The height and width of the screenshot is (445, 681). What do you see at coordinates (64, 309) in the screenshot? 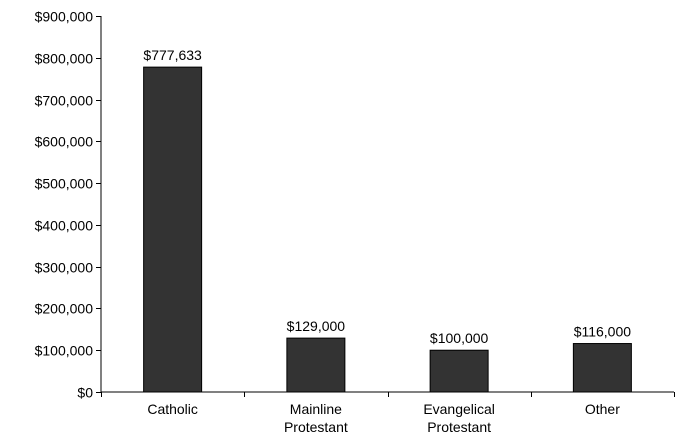
I see `y-tick-label: $200,000` at bounding box center [64, 309].